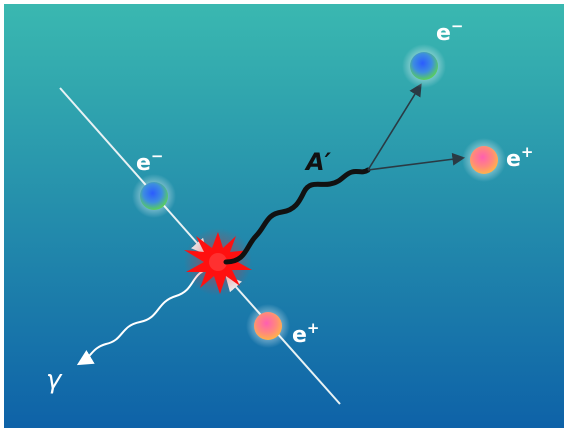  What do you see at coordinates (150, 161) in the screenshot?
I see `electron-in-label: e−` at bounding box center [150, 161].